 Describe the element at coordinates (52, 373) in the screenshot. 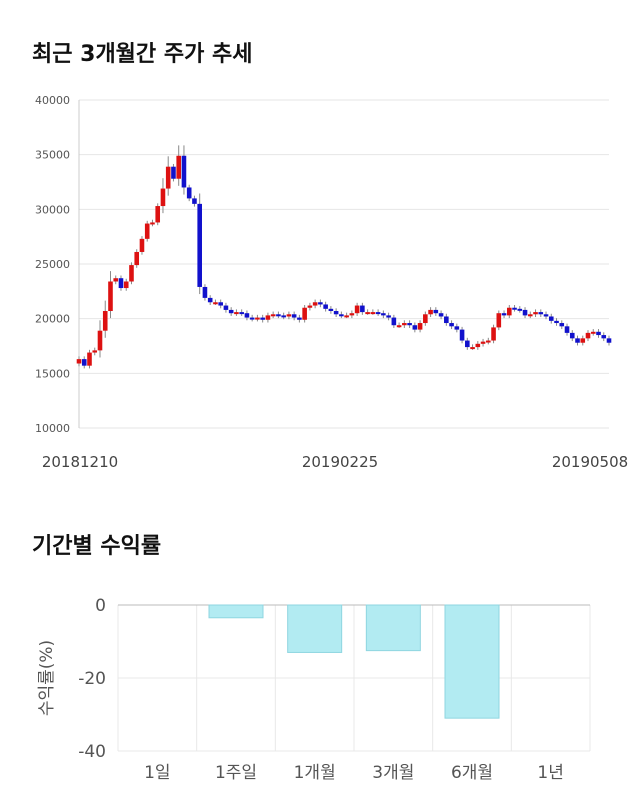

I see `y-tick-label: 15000` at that location.